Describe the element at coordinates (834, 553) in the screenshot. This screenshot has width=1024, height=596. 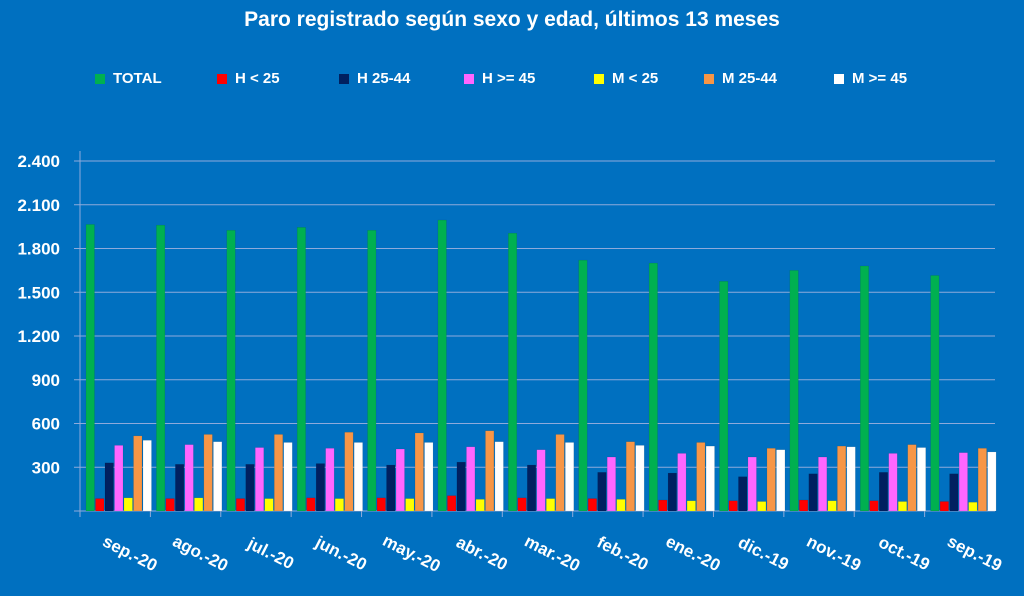
I see `x-tick-label: nov.-19` at that location.